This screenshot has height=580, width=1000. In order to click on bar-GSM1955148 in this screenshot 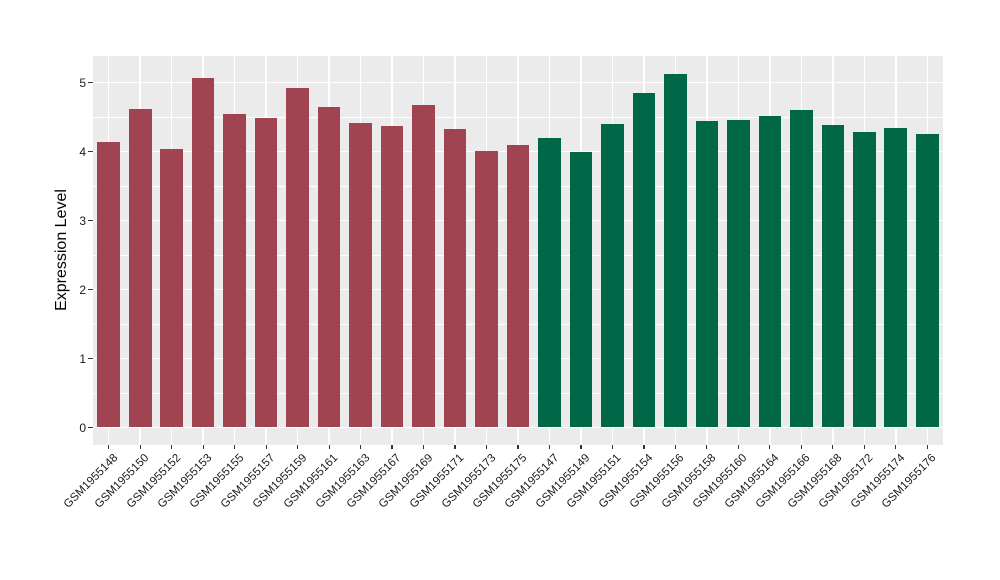, I will do `click(109, 284)`.